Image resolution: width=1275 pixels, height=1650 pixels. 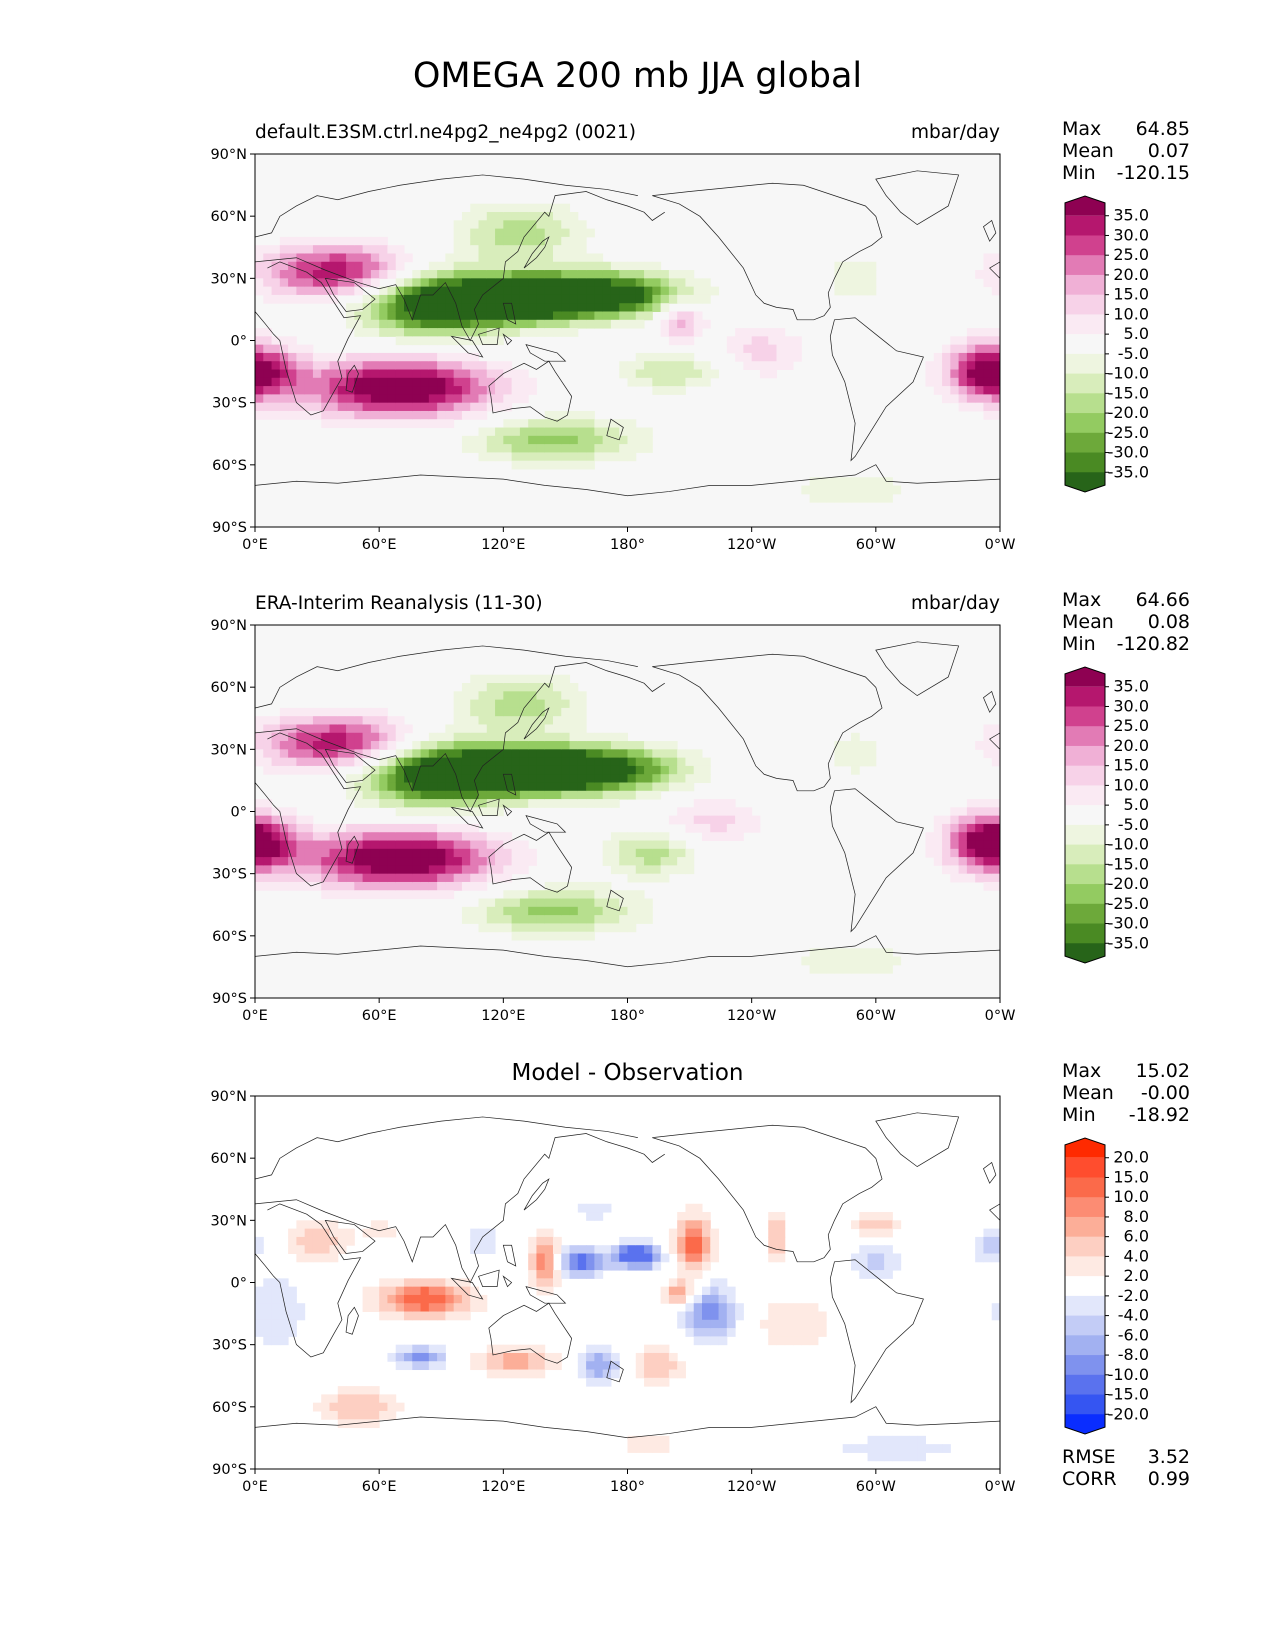 I want to click on colorbar-swatch, so click(x=1085, y=953).